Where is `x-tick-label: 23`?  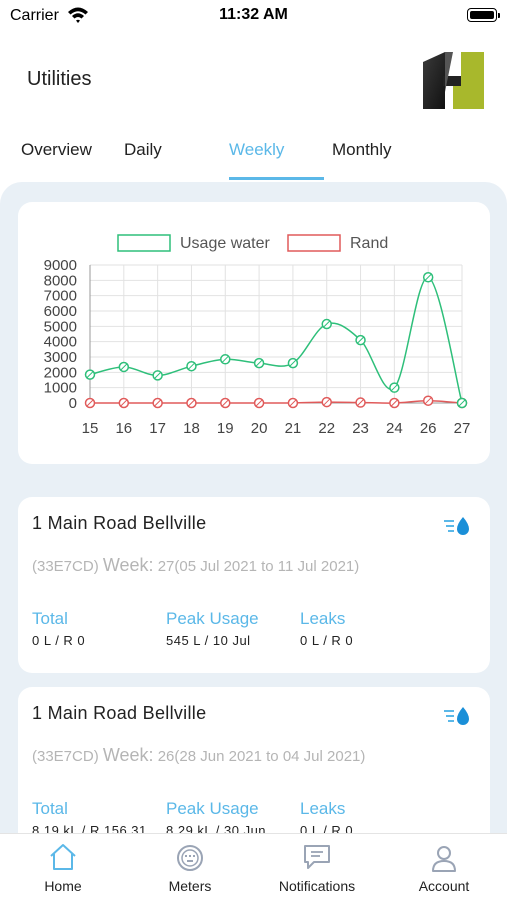
x-tick-label: 23 is located at coordinates (360, 428).